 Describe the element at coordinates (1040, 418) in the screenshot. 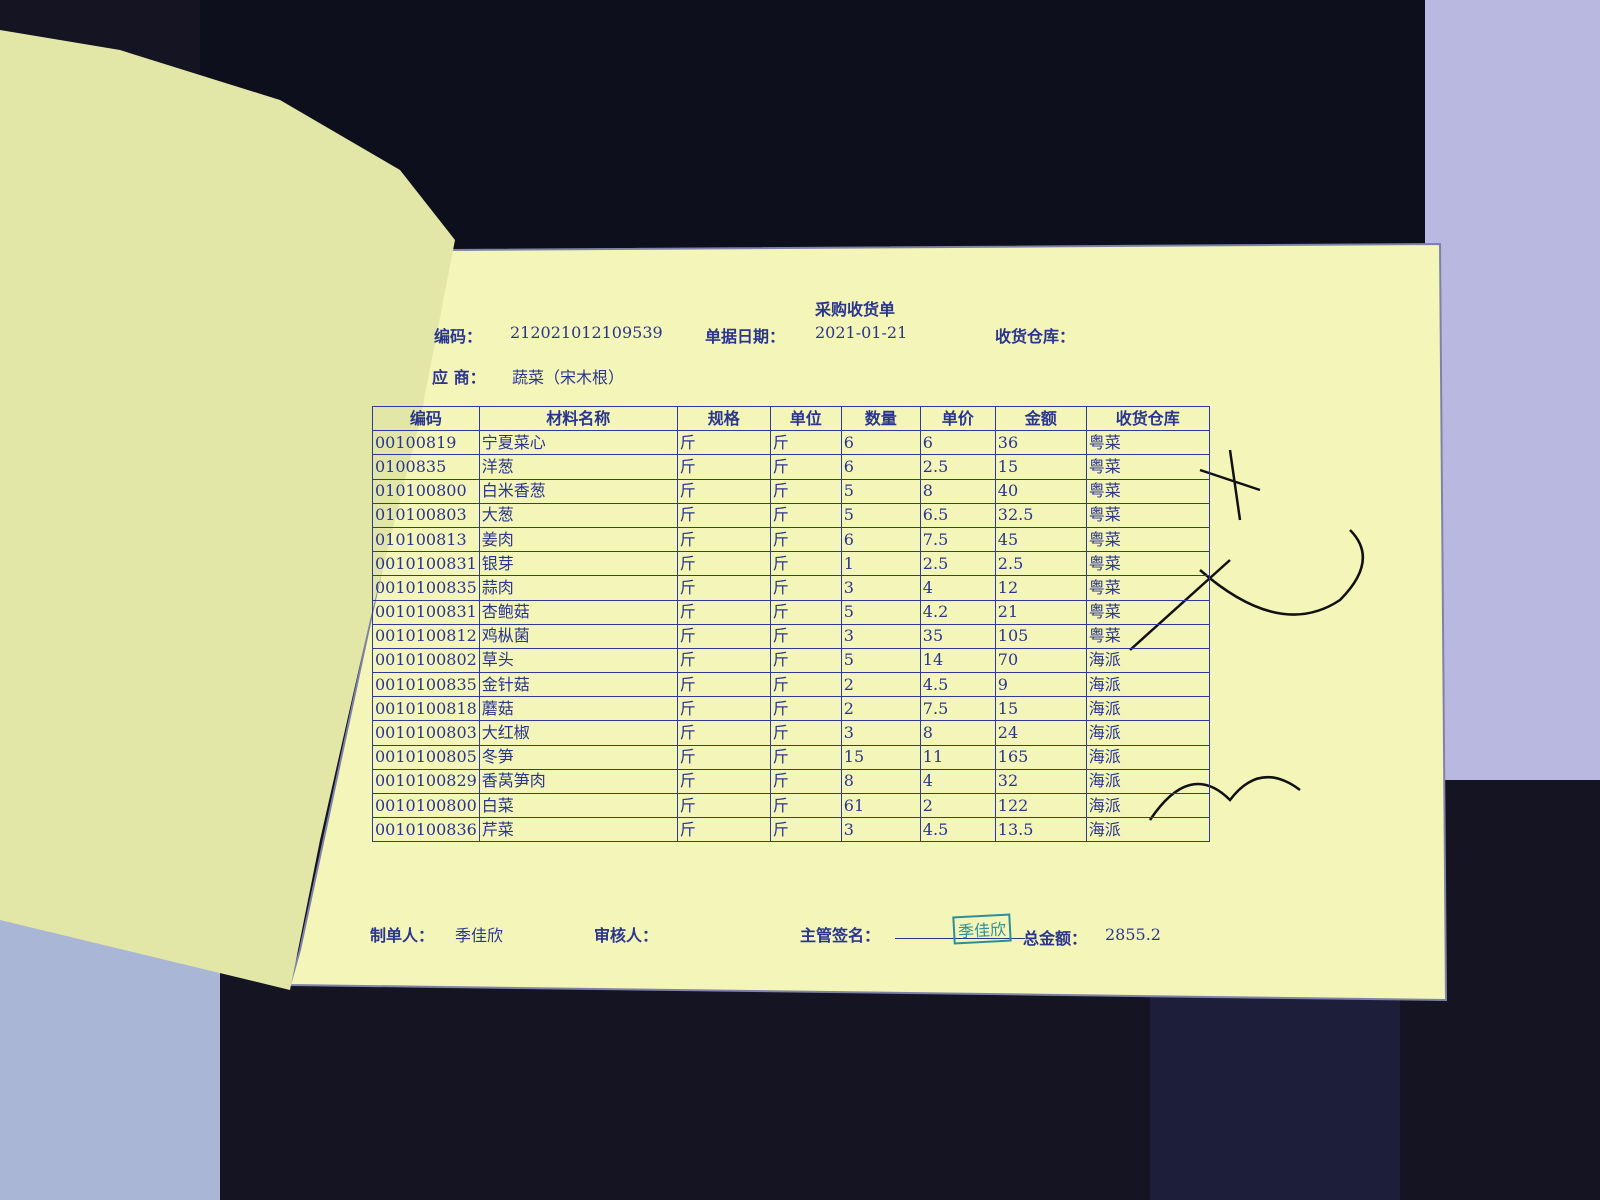

I see `column-header: 金额` at that location.